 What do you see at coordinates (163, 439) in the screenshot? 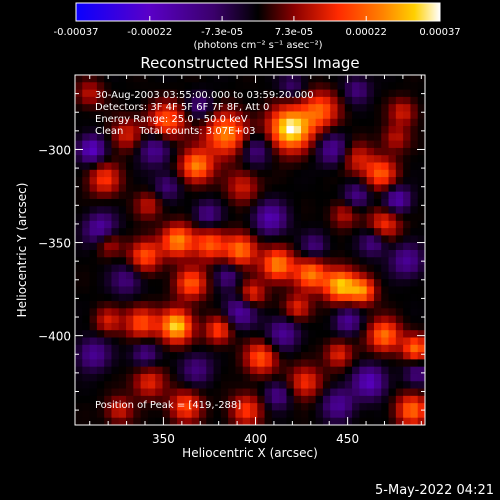
I see `x-tick-label: 350` at bounding box center [163, 439].